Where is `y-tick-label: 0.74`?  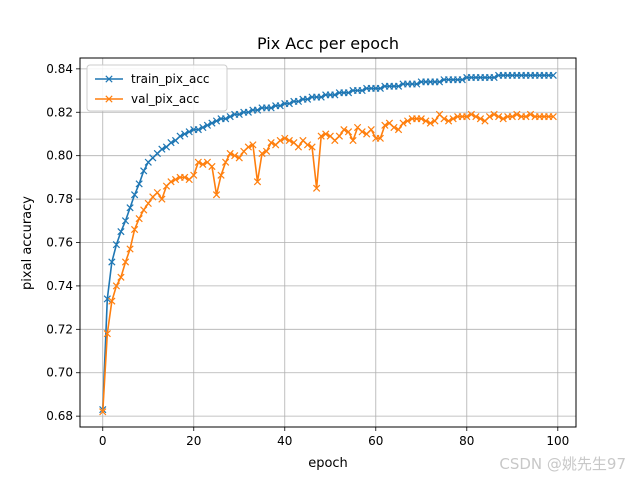 y-tick-label: 0.74 is located at coordinates (59, 286).